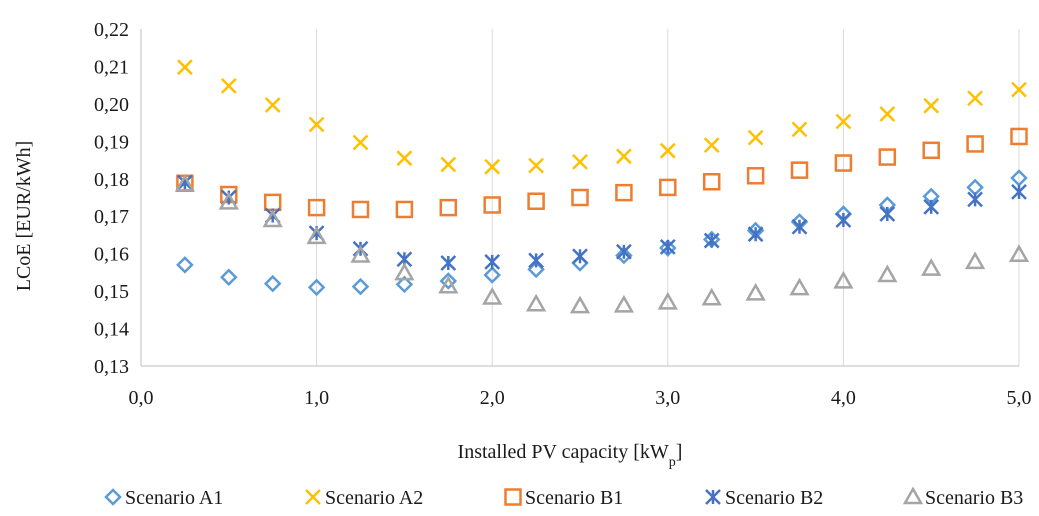  Describe the element at coordinates (843, 398) in the screenshot. I see `x-tick-label: 4,0` at that location.